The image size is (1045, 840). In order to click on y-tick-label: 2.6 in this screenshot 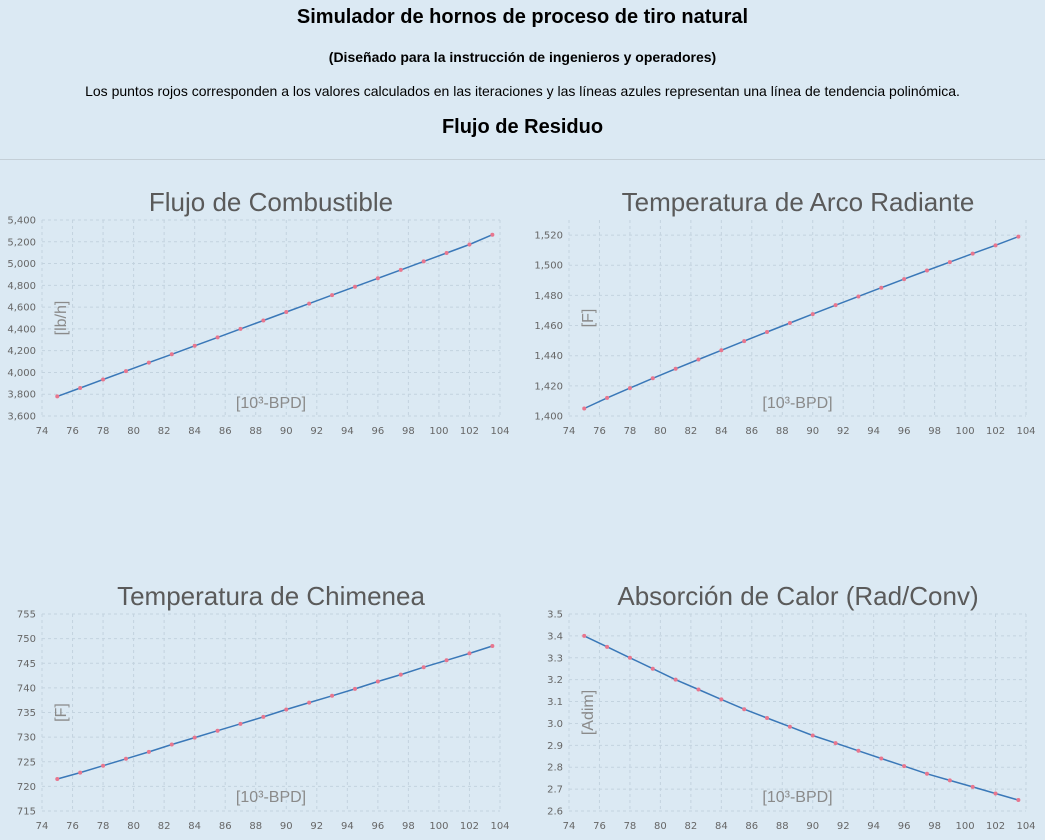, I will do `click(555, 812)`.